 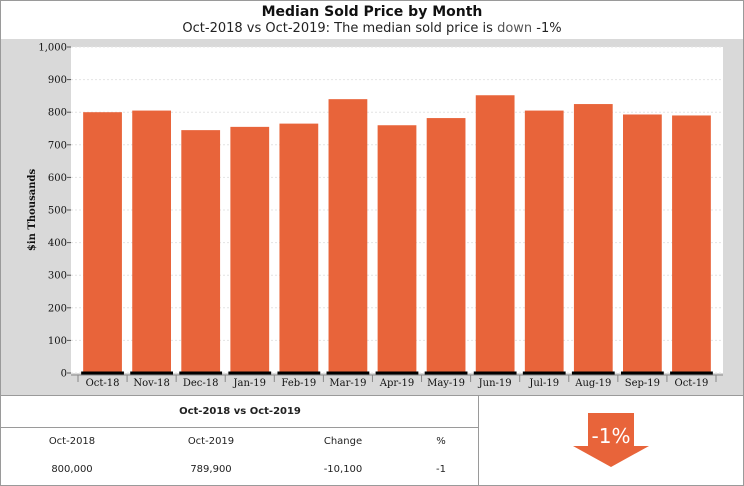 What do you see at coordinates (397, 383) in the screenshot?
I see `x-tick-label: Apr-19` at bounding box center [397, 383].